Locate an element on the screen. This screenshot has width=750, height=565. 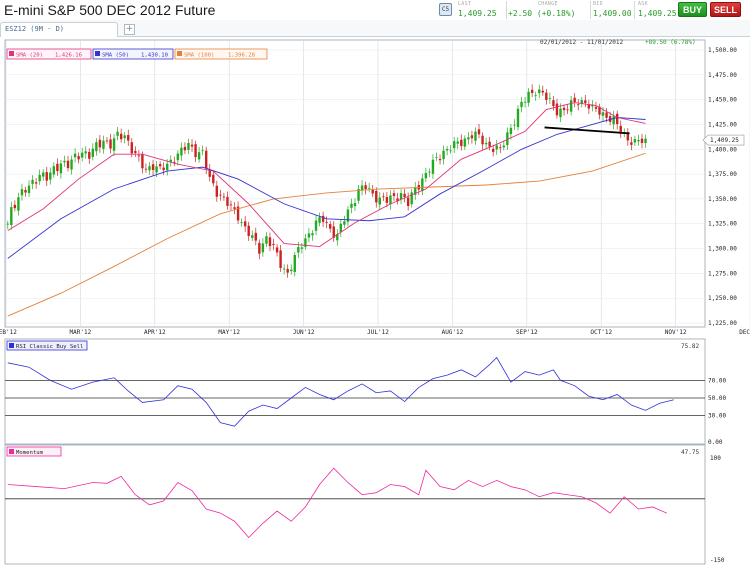
quote-ask: ASK 1,409.25 is located at coordinates (658, 10).